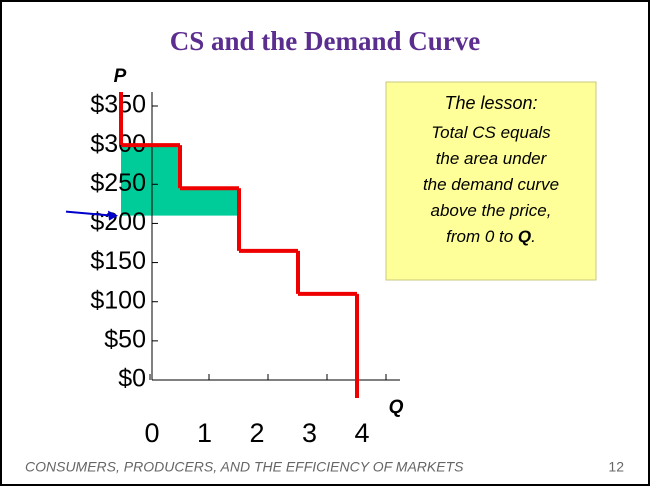  I want to click on x-tick-label: 2, so click(256, 433).